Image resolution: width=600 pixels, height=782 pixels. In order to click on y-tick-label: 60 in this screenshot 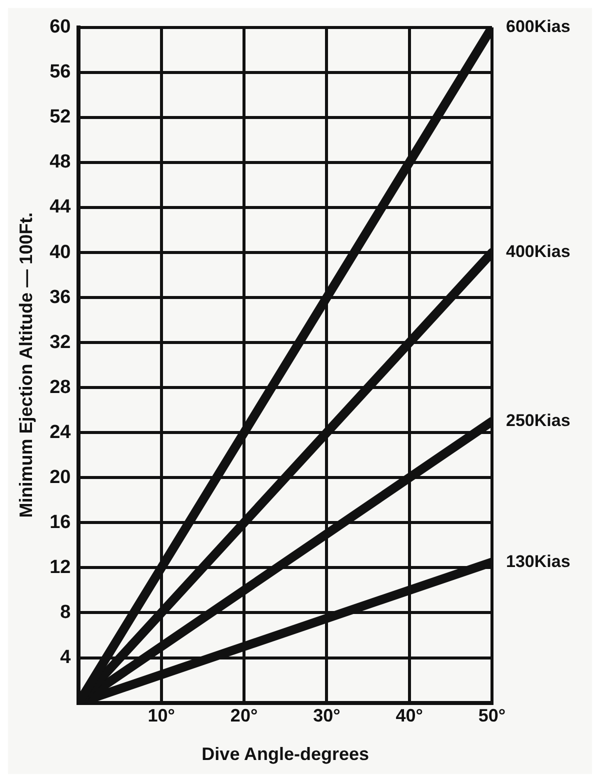, I will do `click(60, 27)`.